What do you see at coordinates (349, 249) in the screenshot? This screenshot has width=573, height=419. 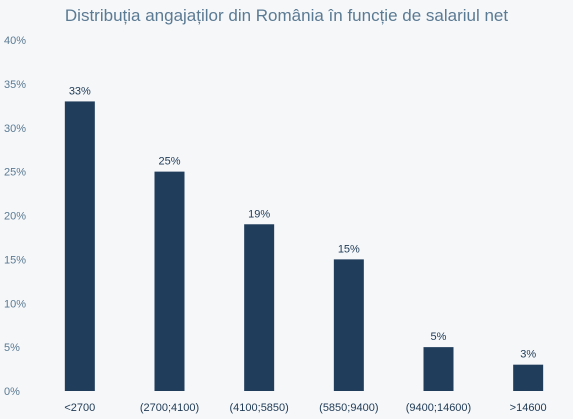 I see `data-label: 15%` at bounding box center [349, 249].